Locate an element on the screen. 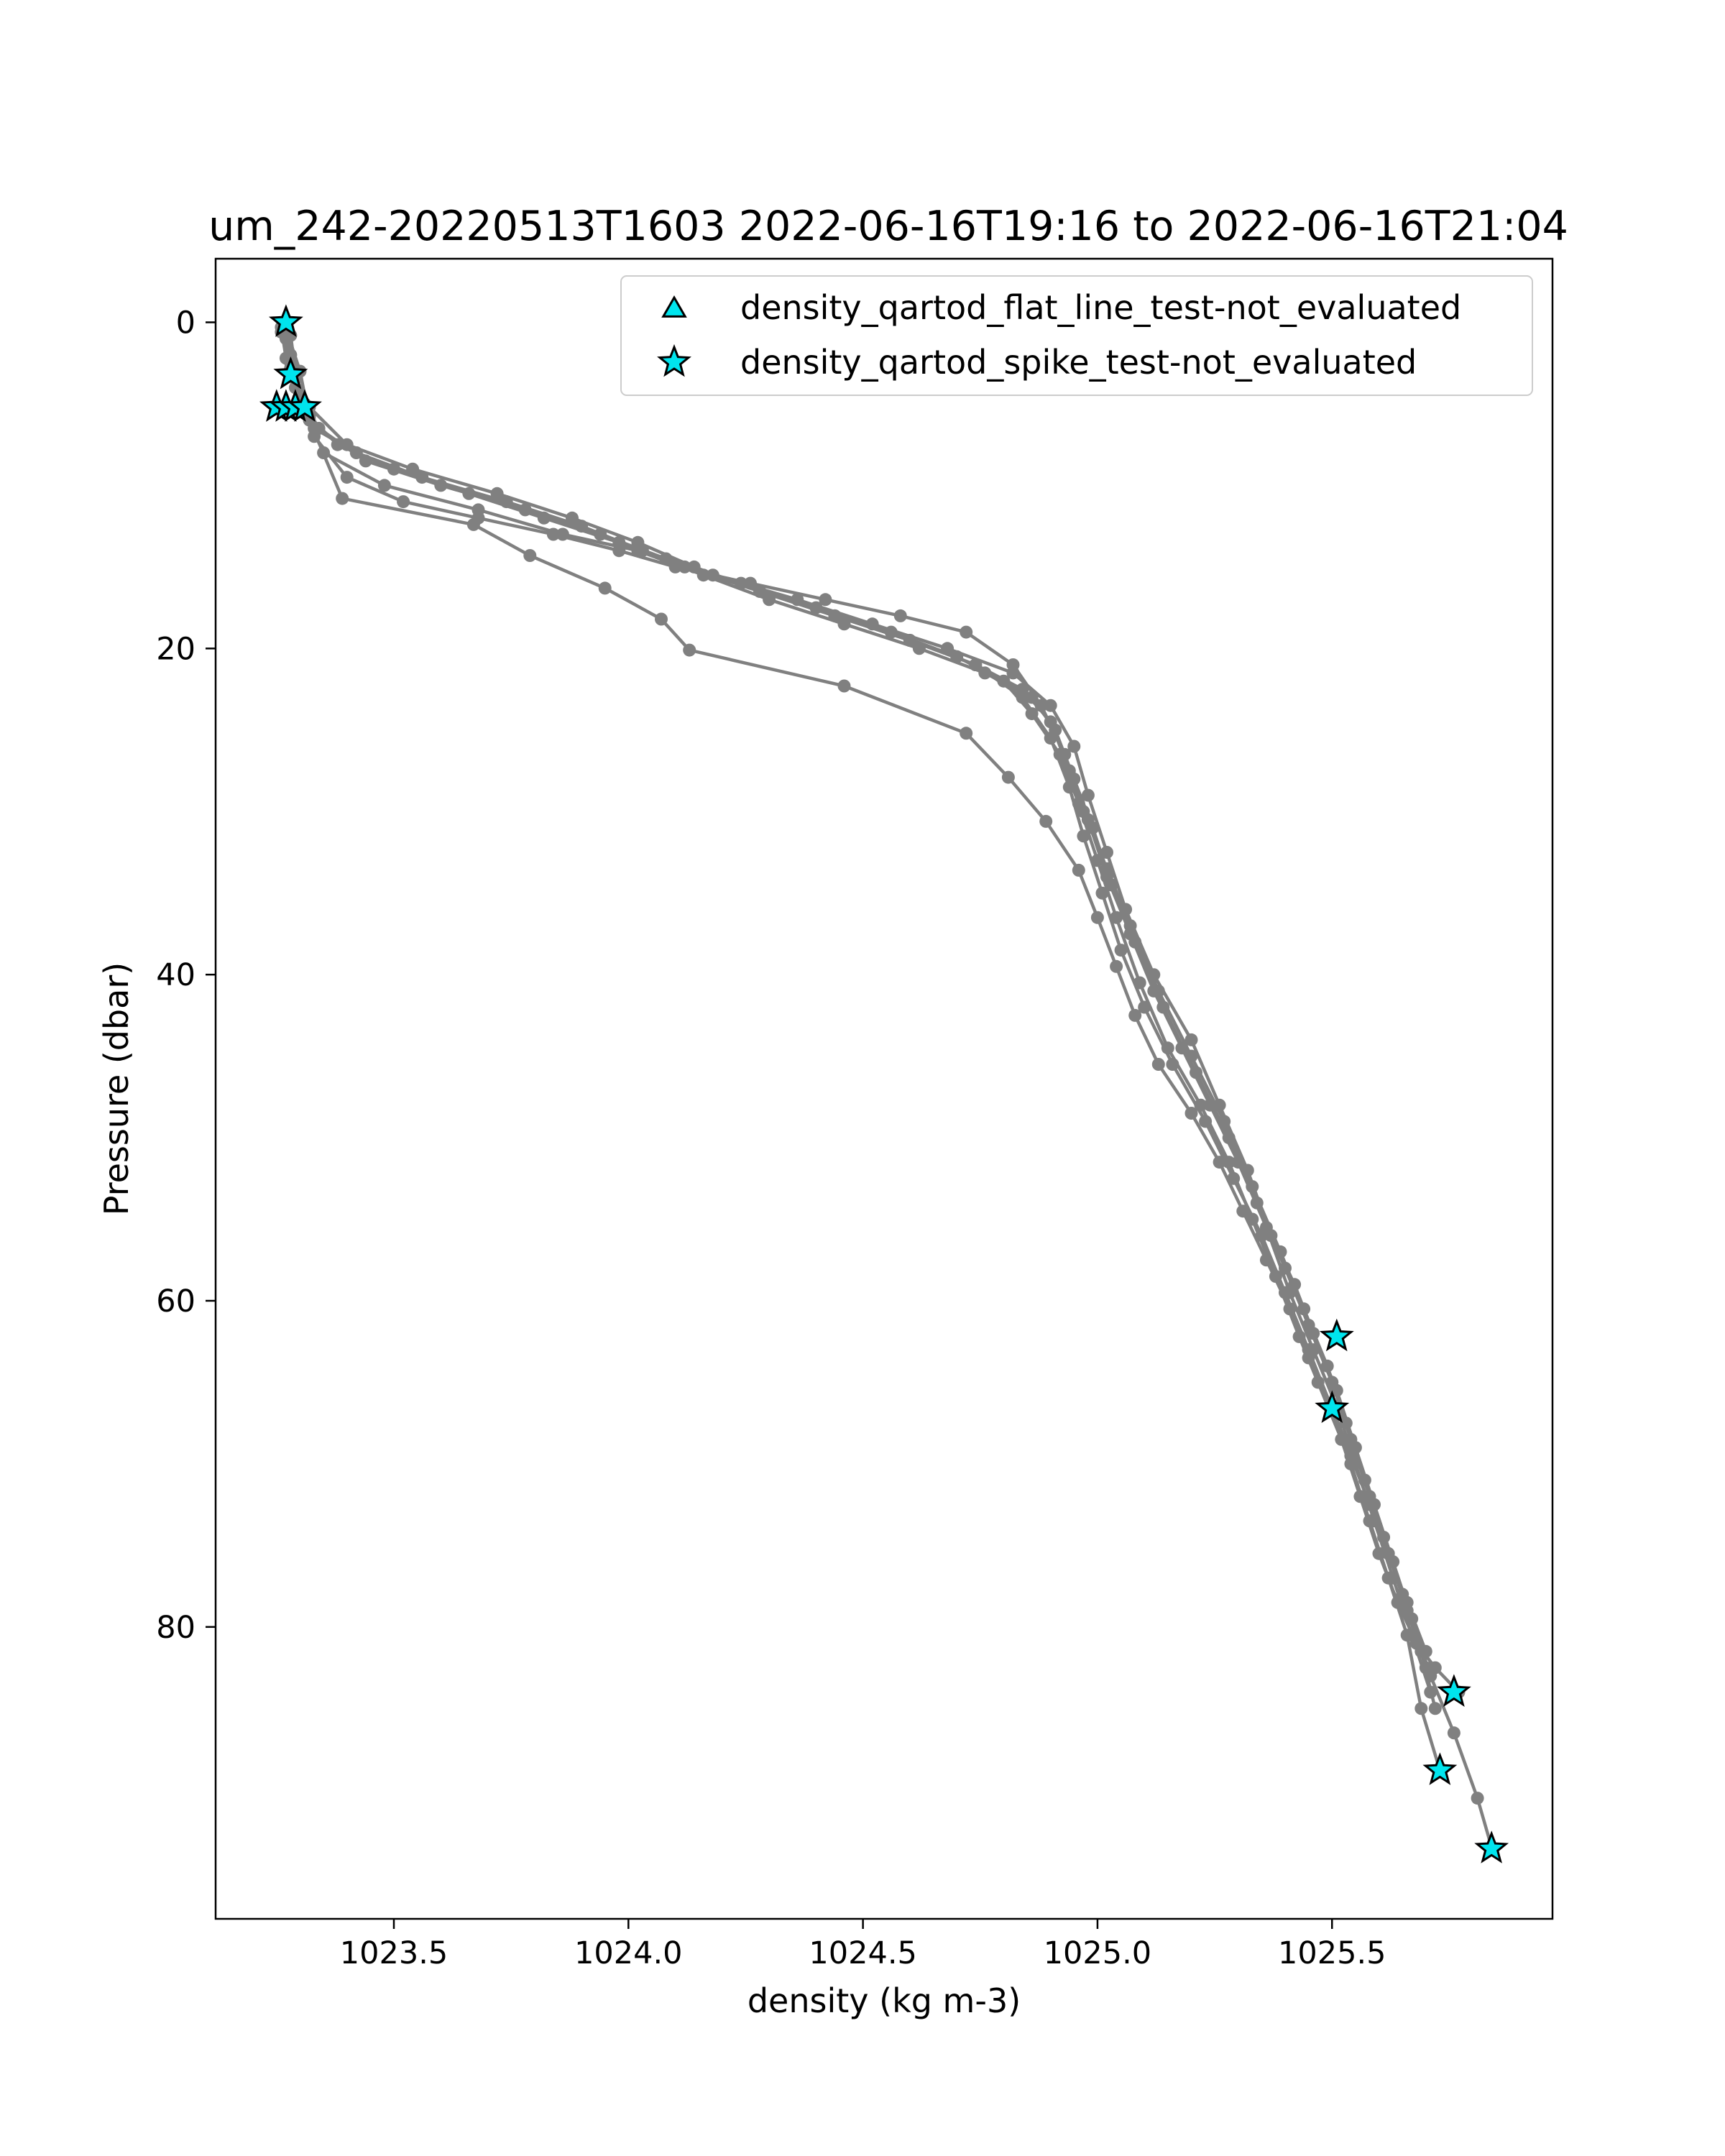 The height and width of the screenshot is (2156, 1725). y-tick-label: 40 is located at coordinates (176, 975).